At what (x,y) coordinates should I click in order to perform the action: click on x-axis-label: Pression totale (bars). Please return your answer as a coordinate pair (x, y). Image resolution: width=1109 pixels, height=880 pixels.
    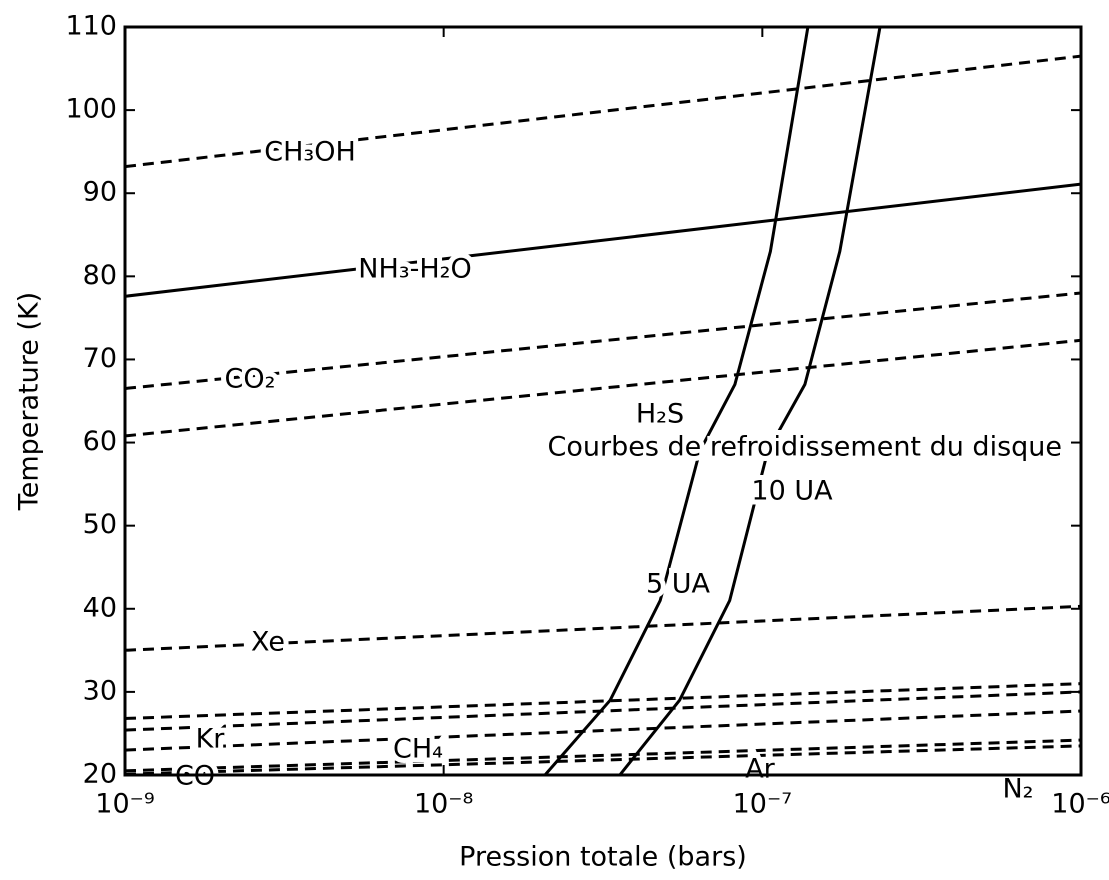
    Looking at the image, I should click on (603, 857).